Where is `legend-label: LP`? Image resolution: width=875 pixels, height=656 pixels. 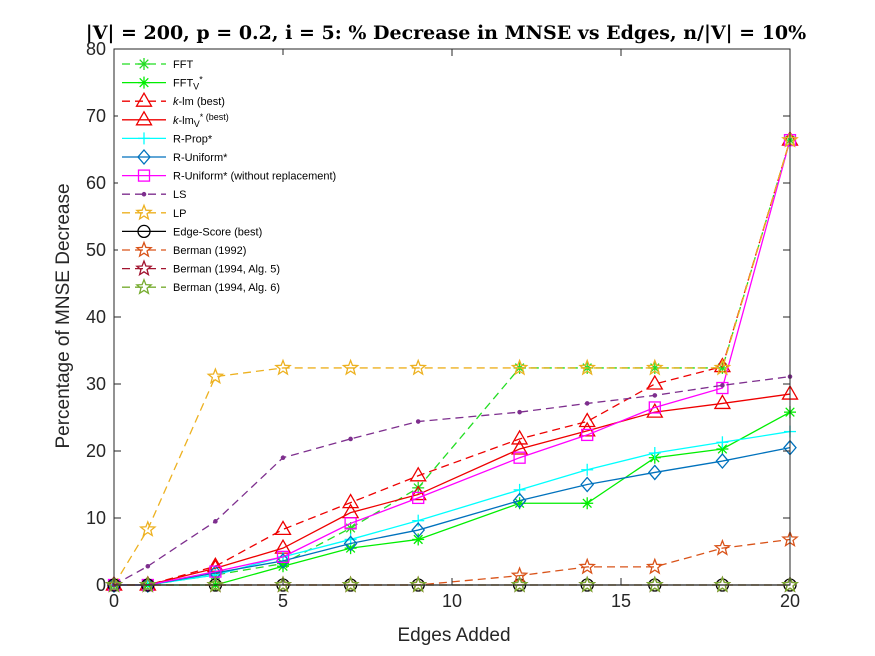
legend-label: LP is located at coordinates (179, 214).